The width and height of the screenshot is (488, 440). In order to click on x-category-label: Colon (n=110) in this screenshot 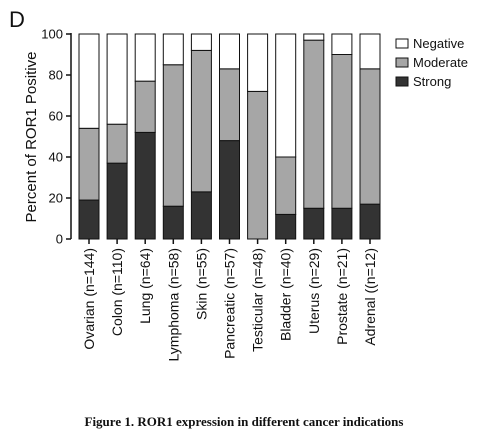, I will do `click(117, 292)`.